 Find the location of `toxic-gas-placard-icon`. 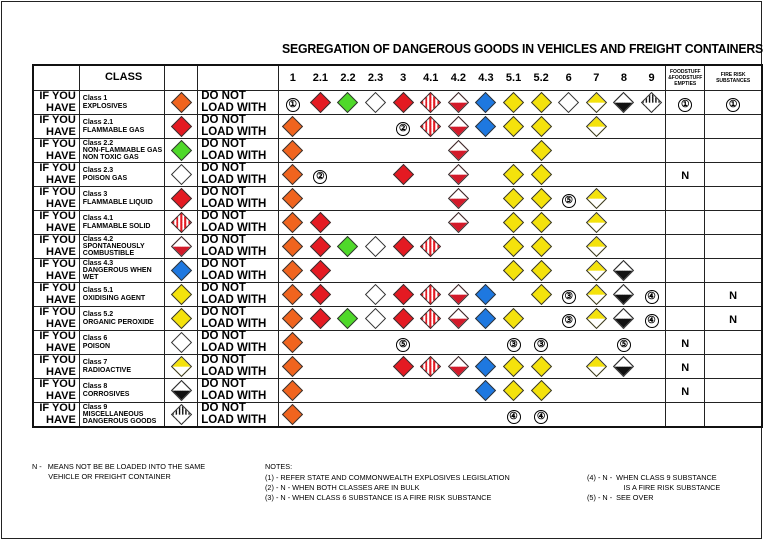

toxic-gas-placard-icon is located at coordinates (375, 102).